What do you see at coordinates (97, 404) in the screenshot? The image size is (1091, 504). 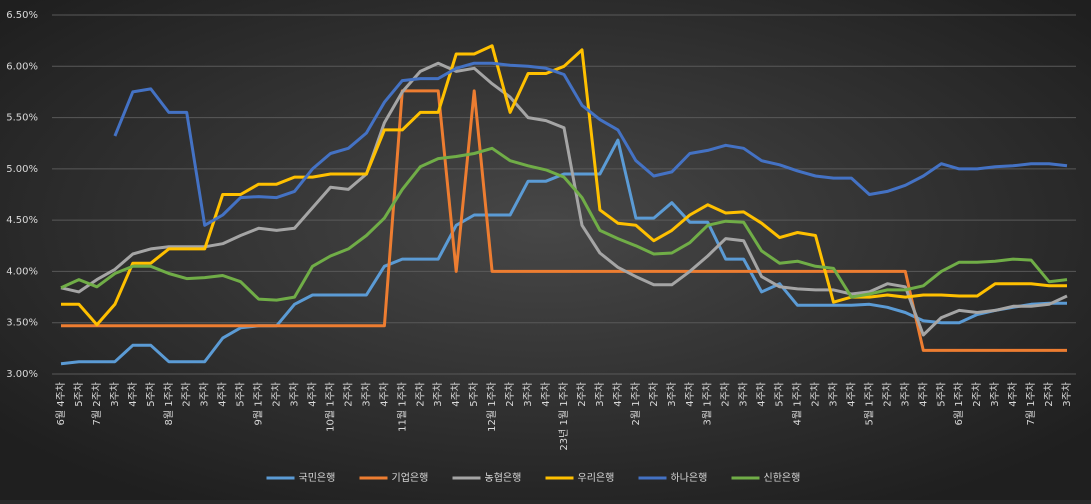 I see `x-tick-label: 7월 2주차` at bounding box center [97, 404].